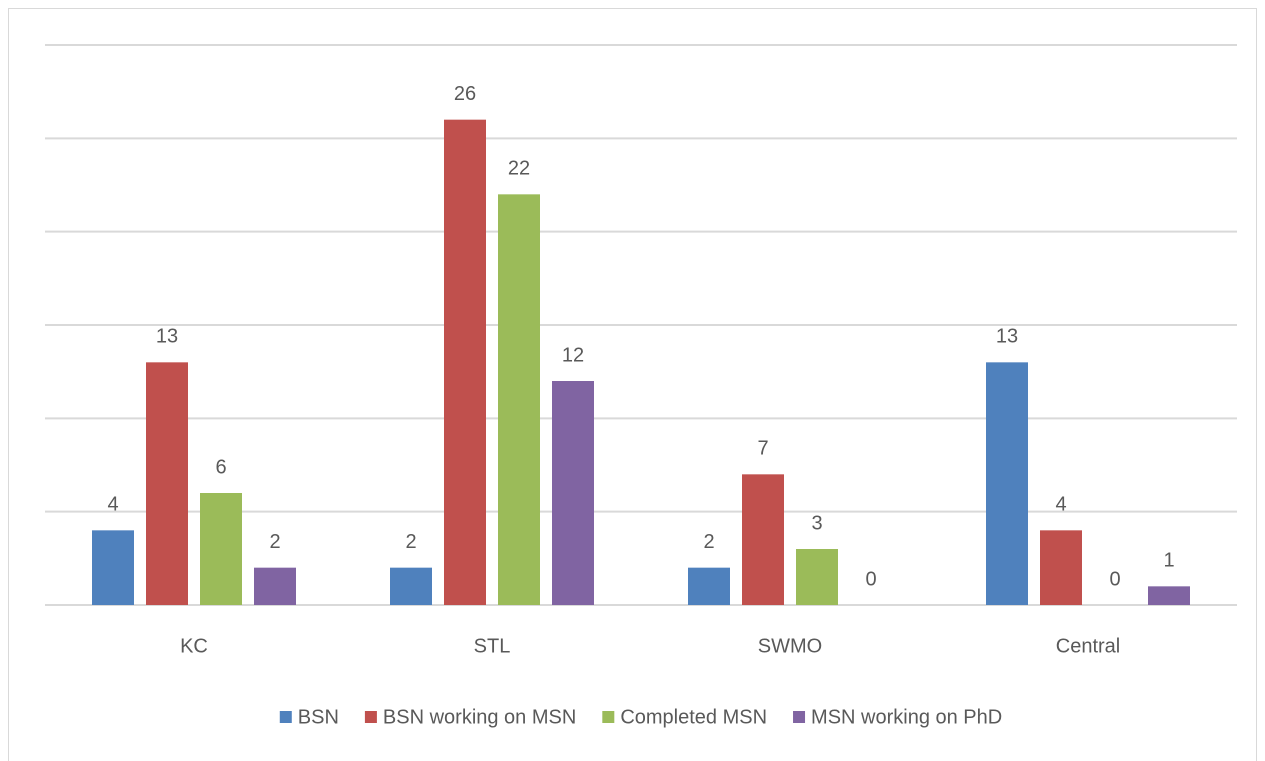  What do you see at coordinates (790, 646) in the screenshot?
I see `x-tick-label: SWMO` at bounding box center [790, 646].